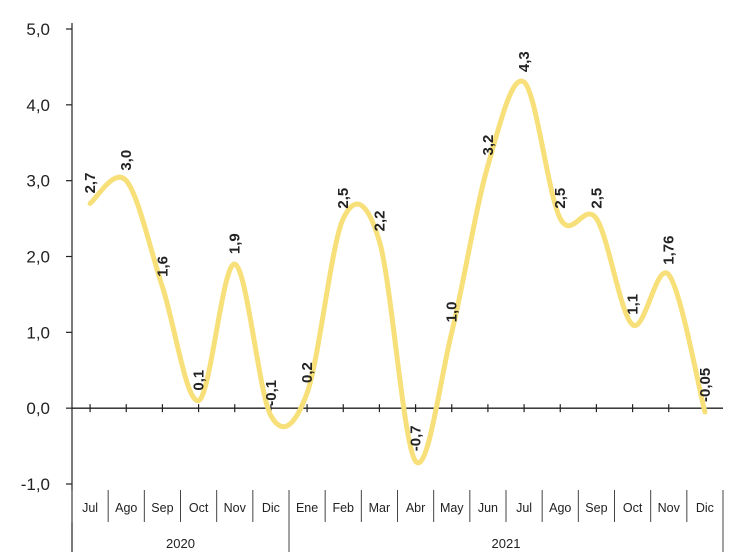 The image size is (729, 552). Describe the element at coordinates (445, 537) in the screenshot. I see `year-group-labels: 2020 2021` at that location.